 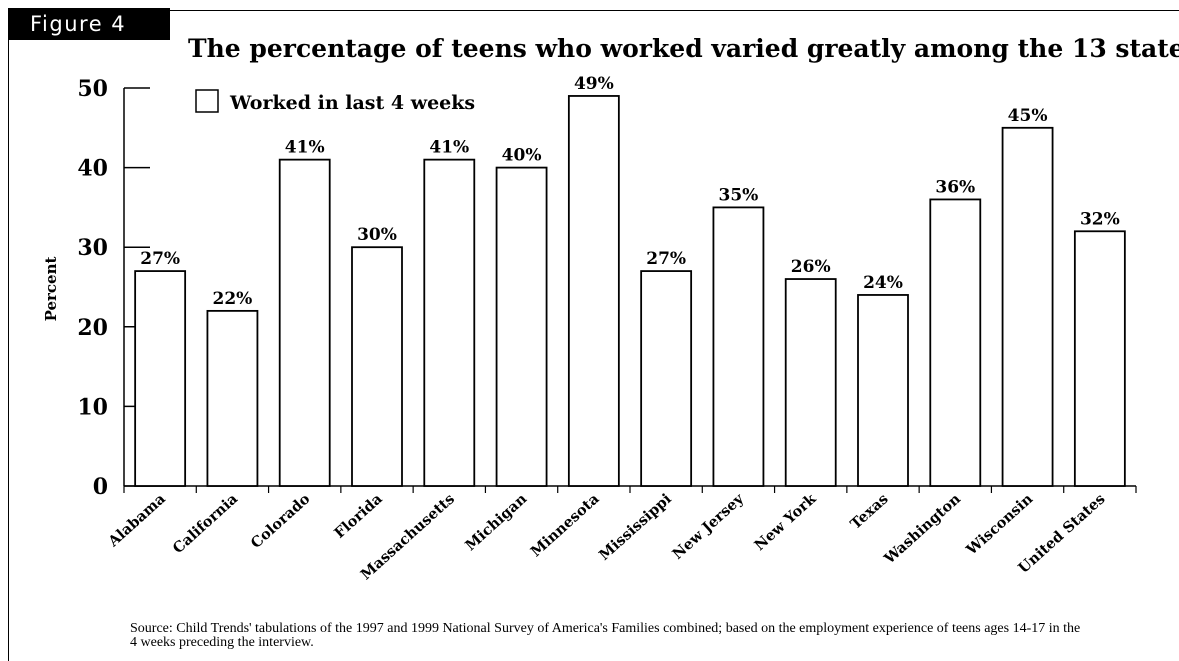 What do you see at coordinates (92, 89) in the screenshot?
I see `y-tick-label: 50` at bounding box center [92, 89].